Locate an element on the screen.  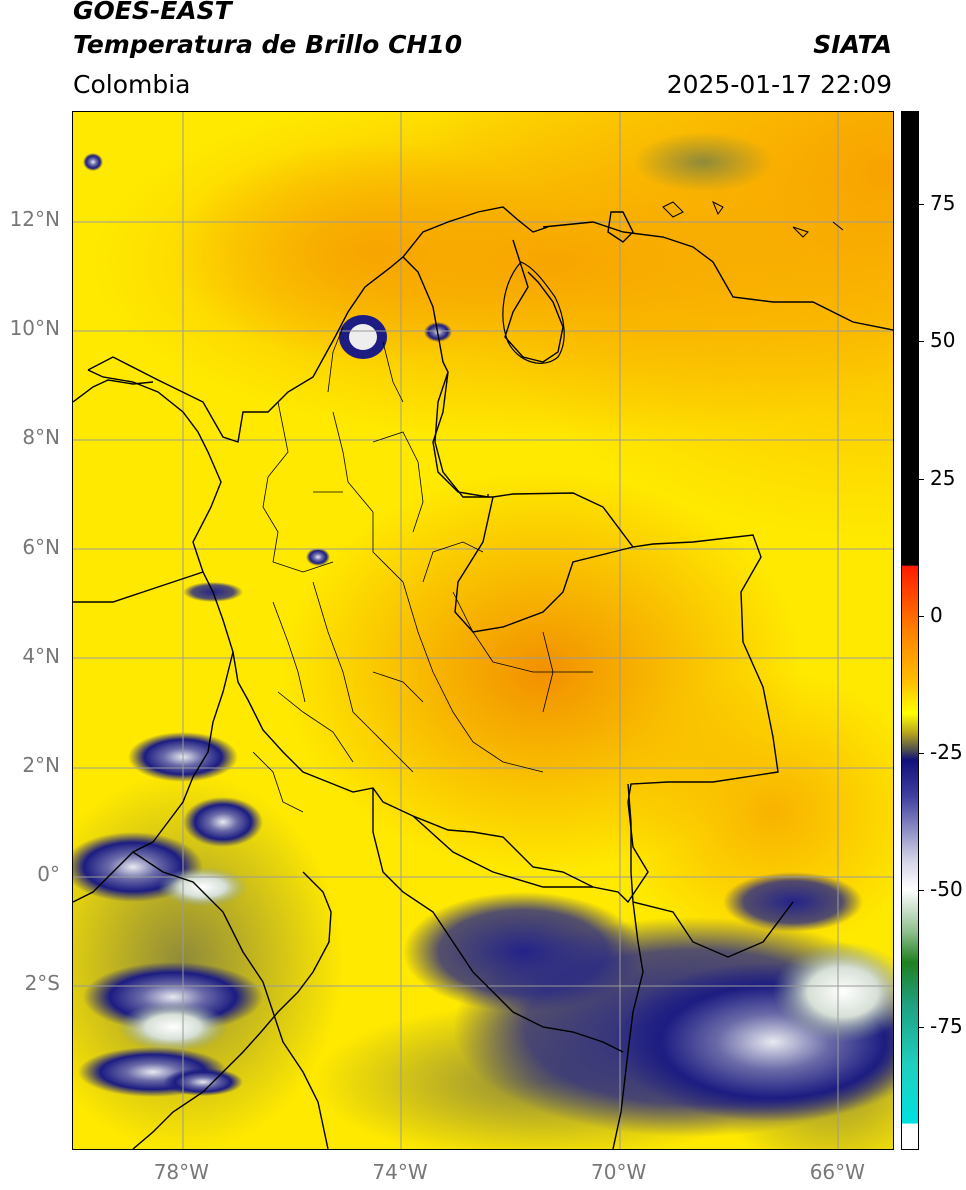
lon-label-1: 74°W is located at coordinates (400, 1172).